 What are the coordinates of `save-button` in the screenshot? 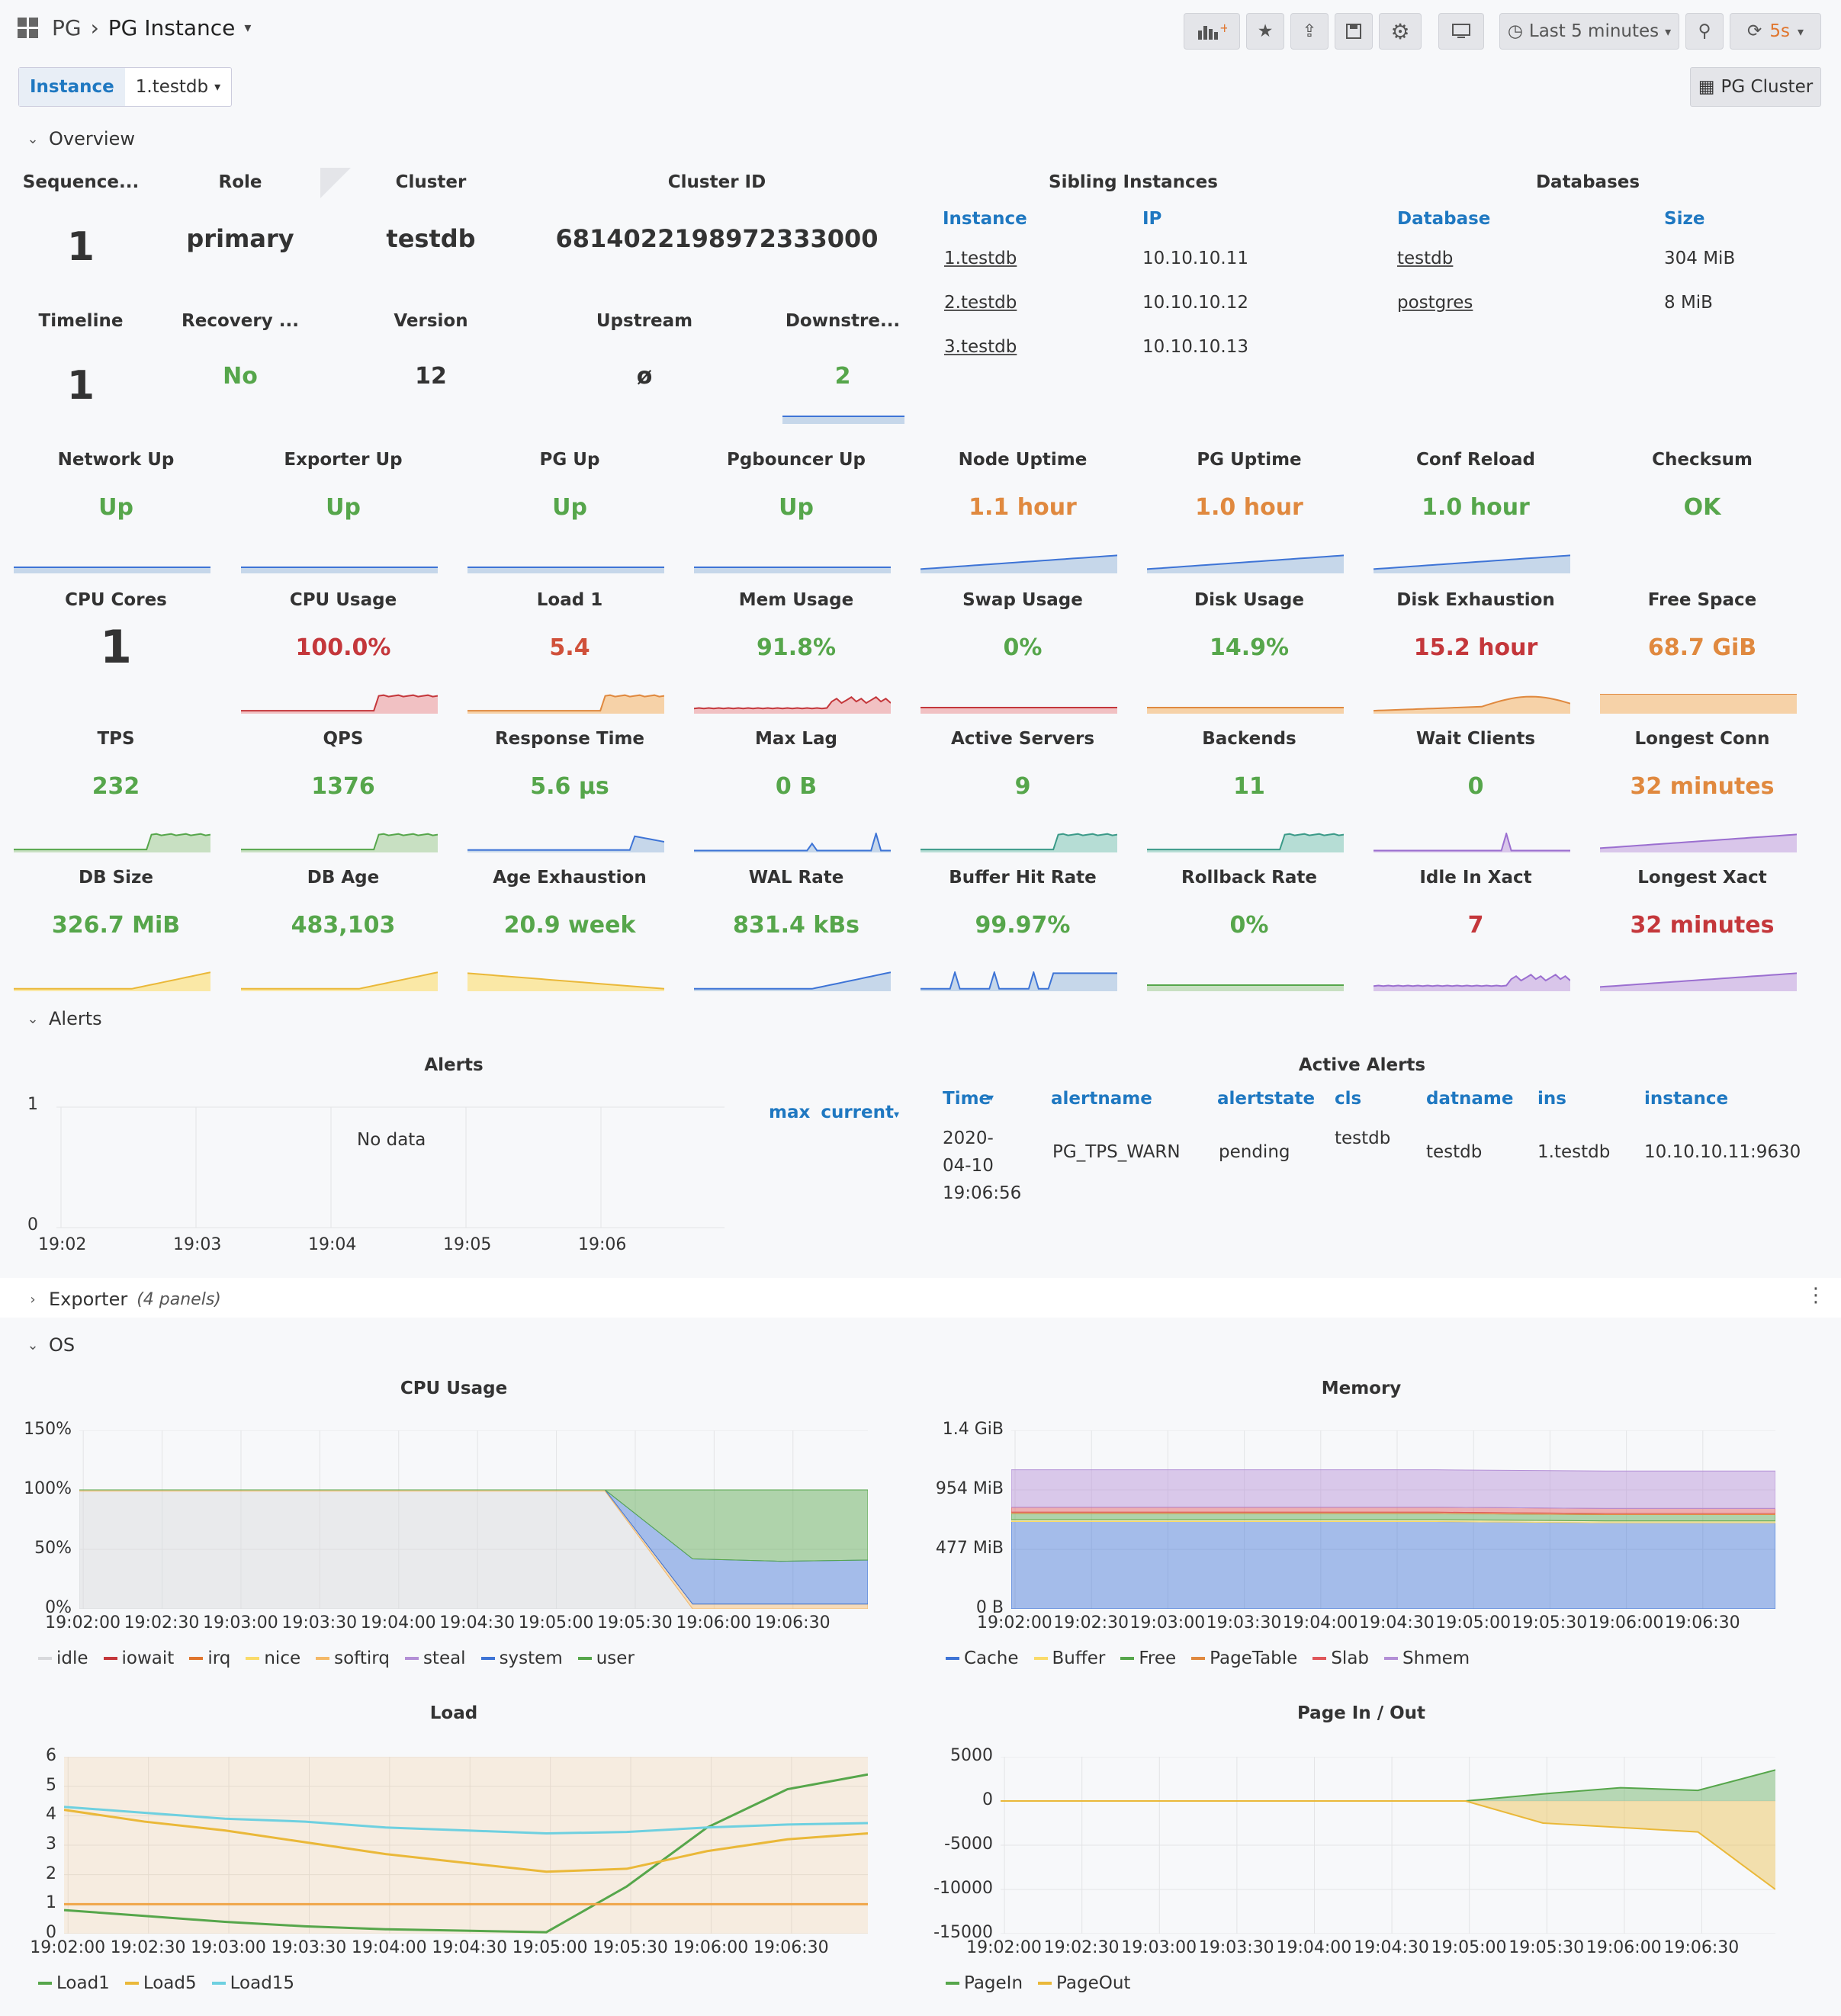 It's located at (1354, 31).